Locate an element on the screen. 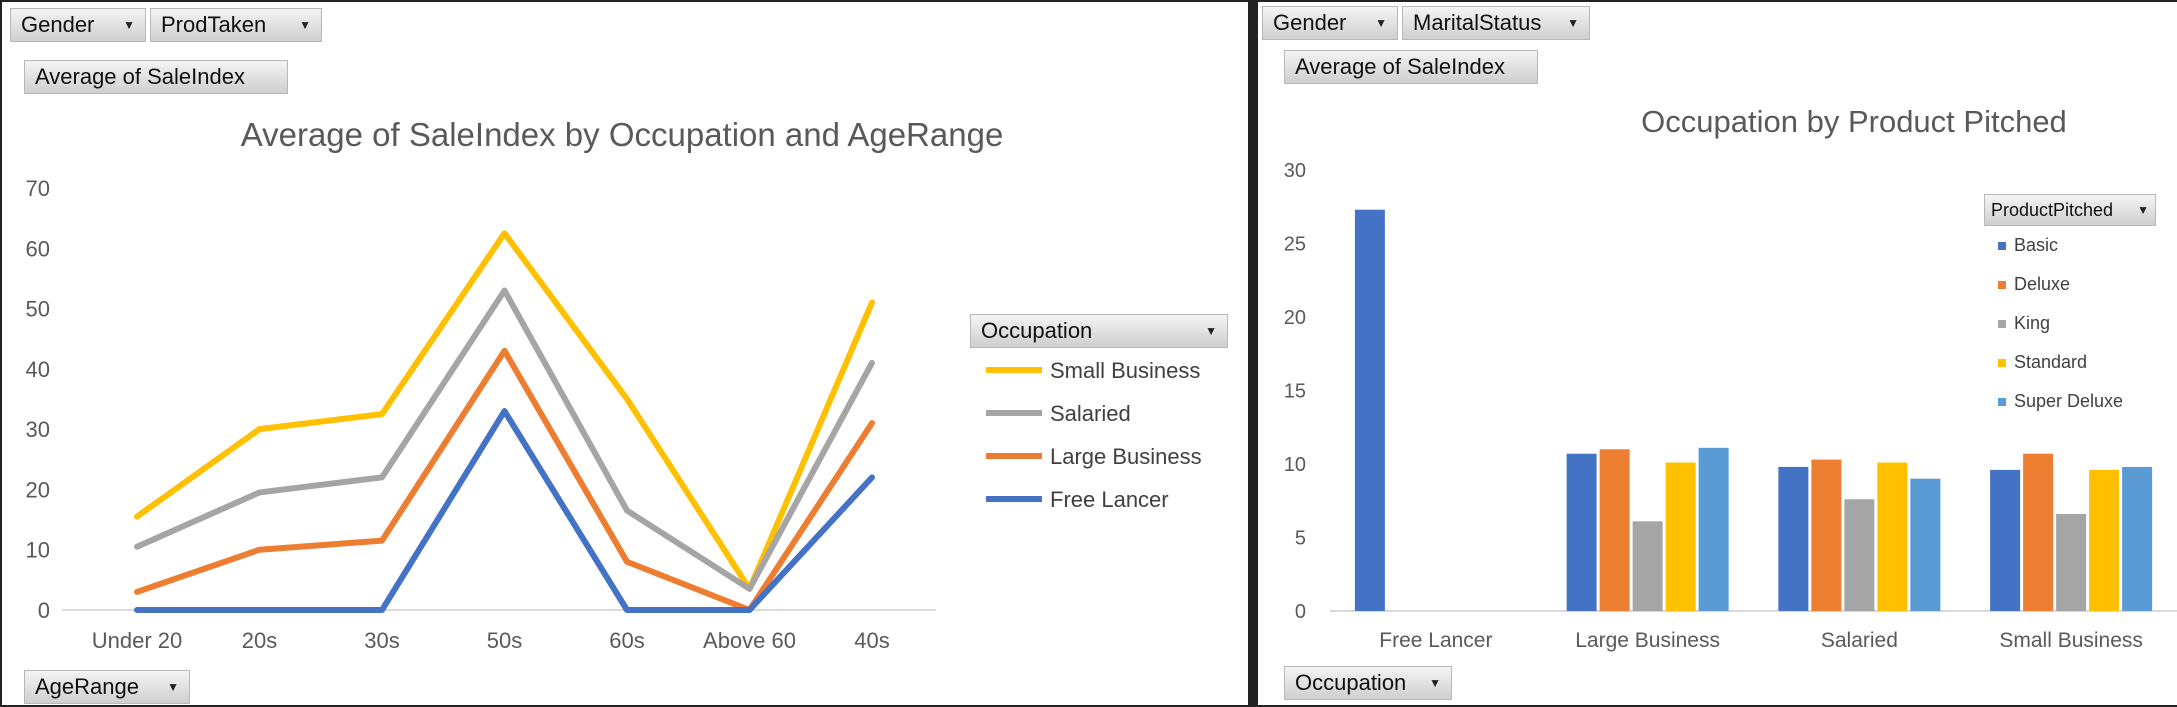  prodtaken-filter-label: ProdTaken is located at coordinates (214, 24).